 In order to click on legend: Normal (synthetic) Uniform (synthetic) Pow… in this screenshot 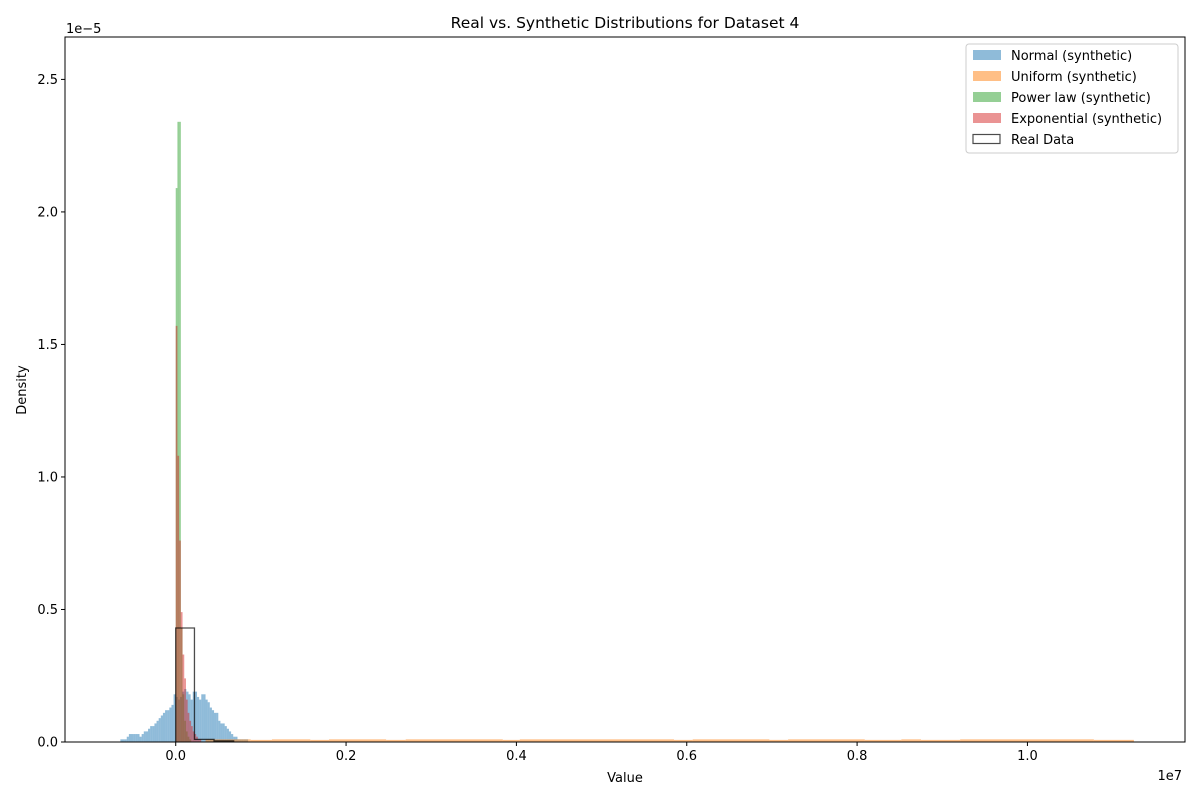, I will do `click(1072, 98)`.